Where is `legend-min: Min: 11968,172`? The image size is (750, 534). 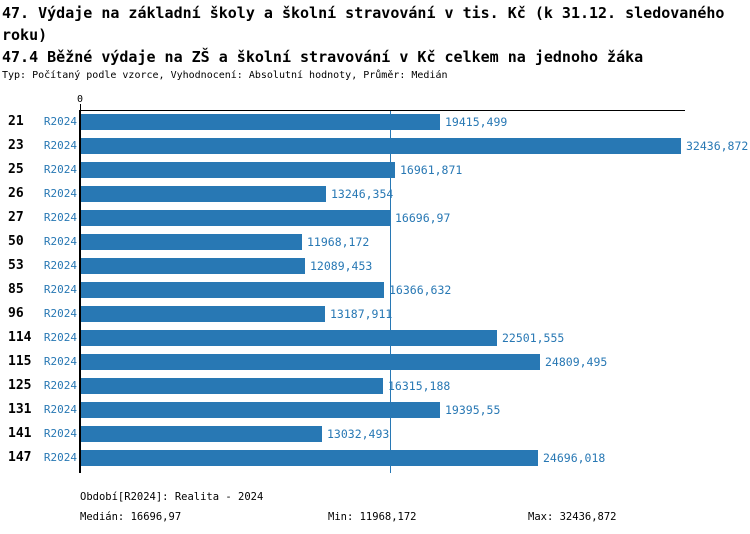
legend-min: Min: 11968,172 is located at coordinates (372, 517).